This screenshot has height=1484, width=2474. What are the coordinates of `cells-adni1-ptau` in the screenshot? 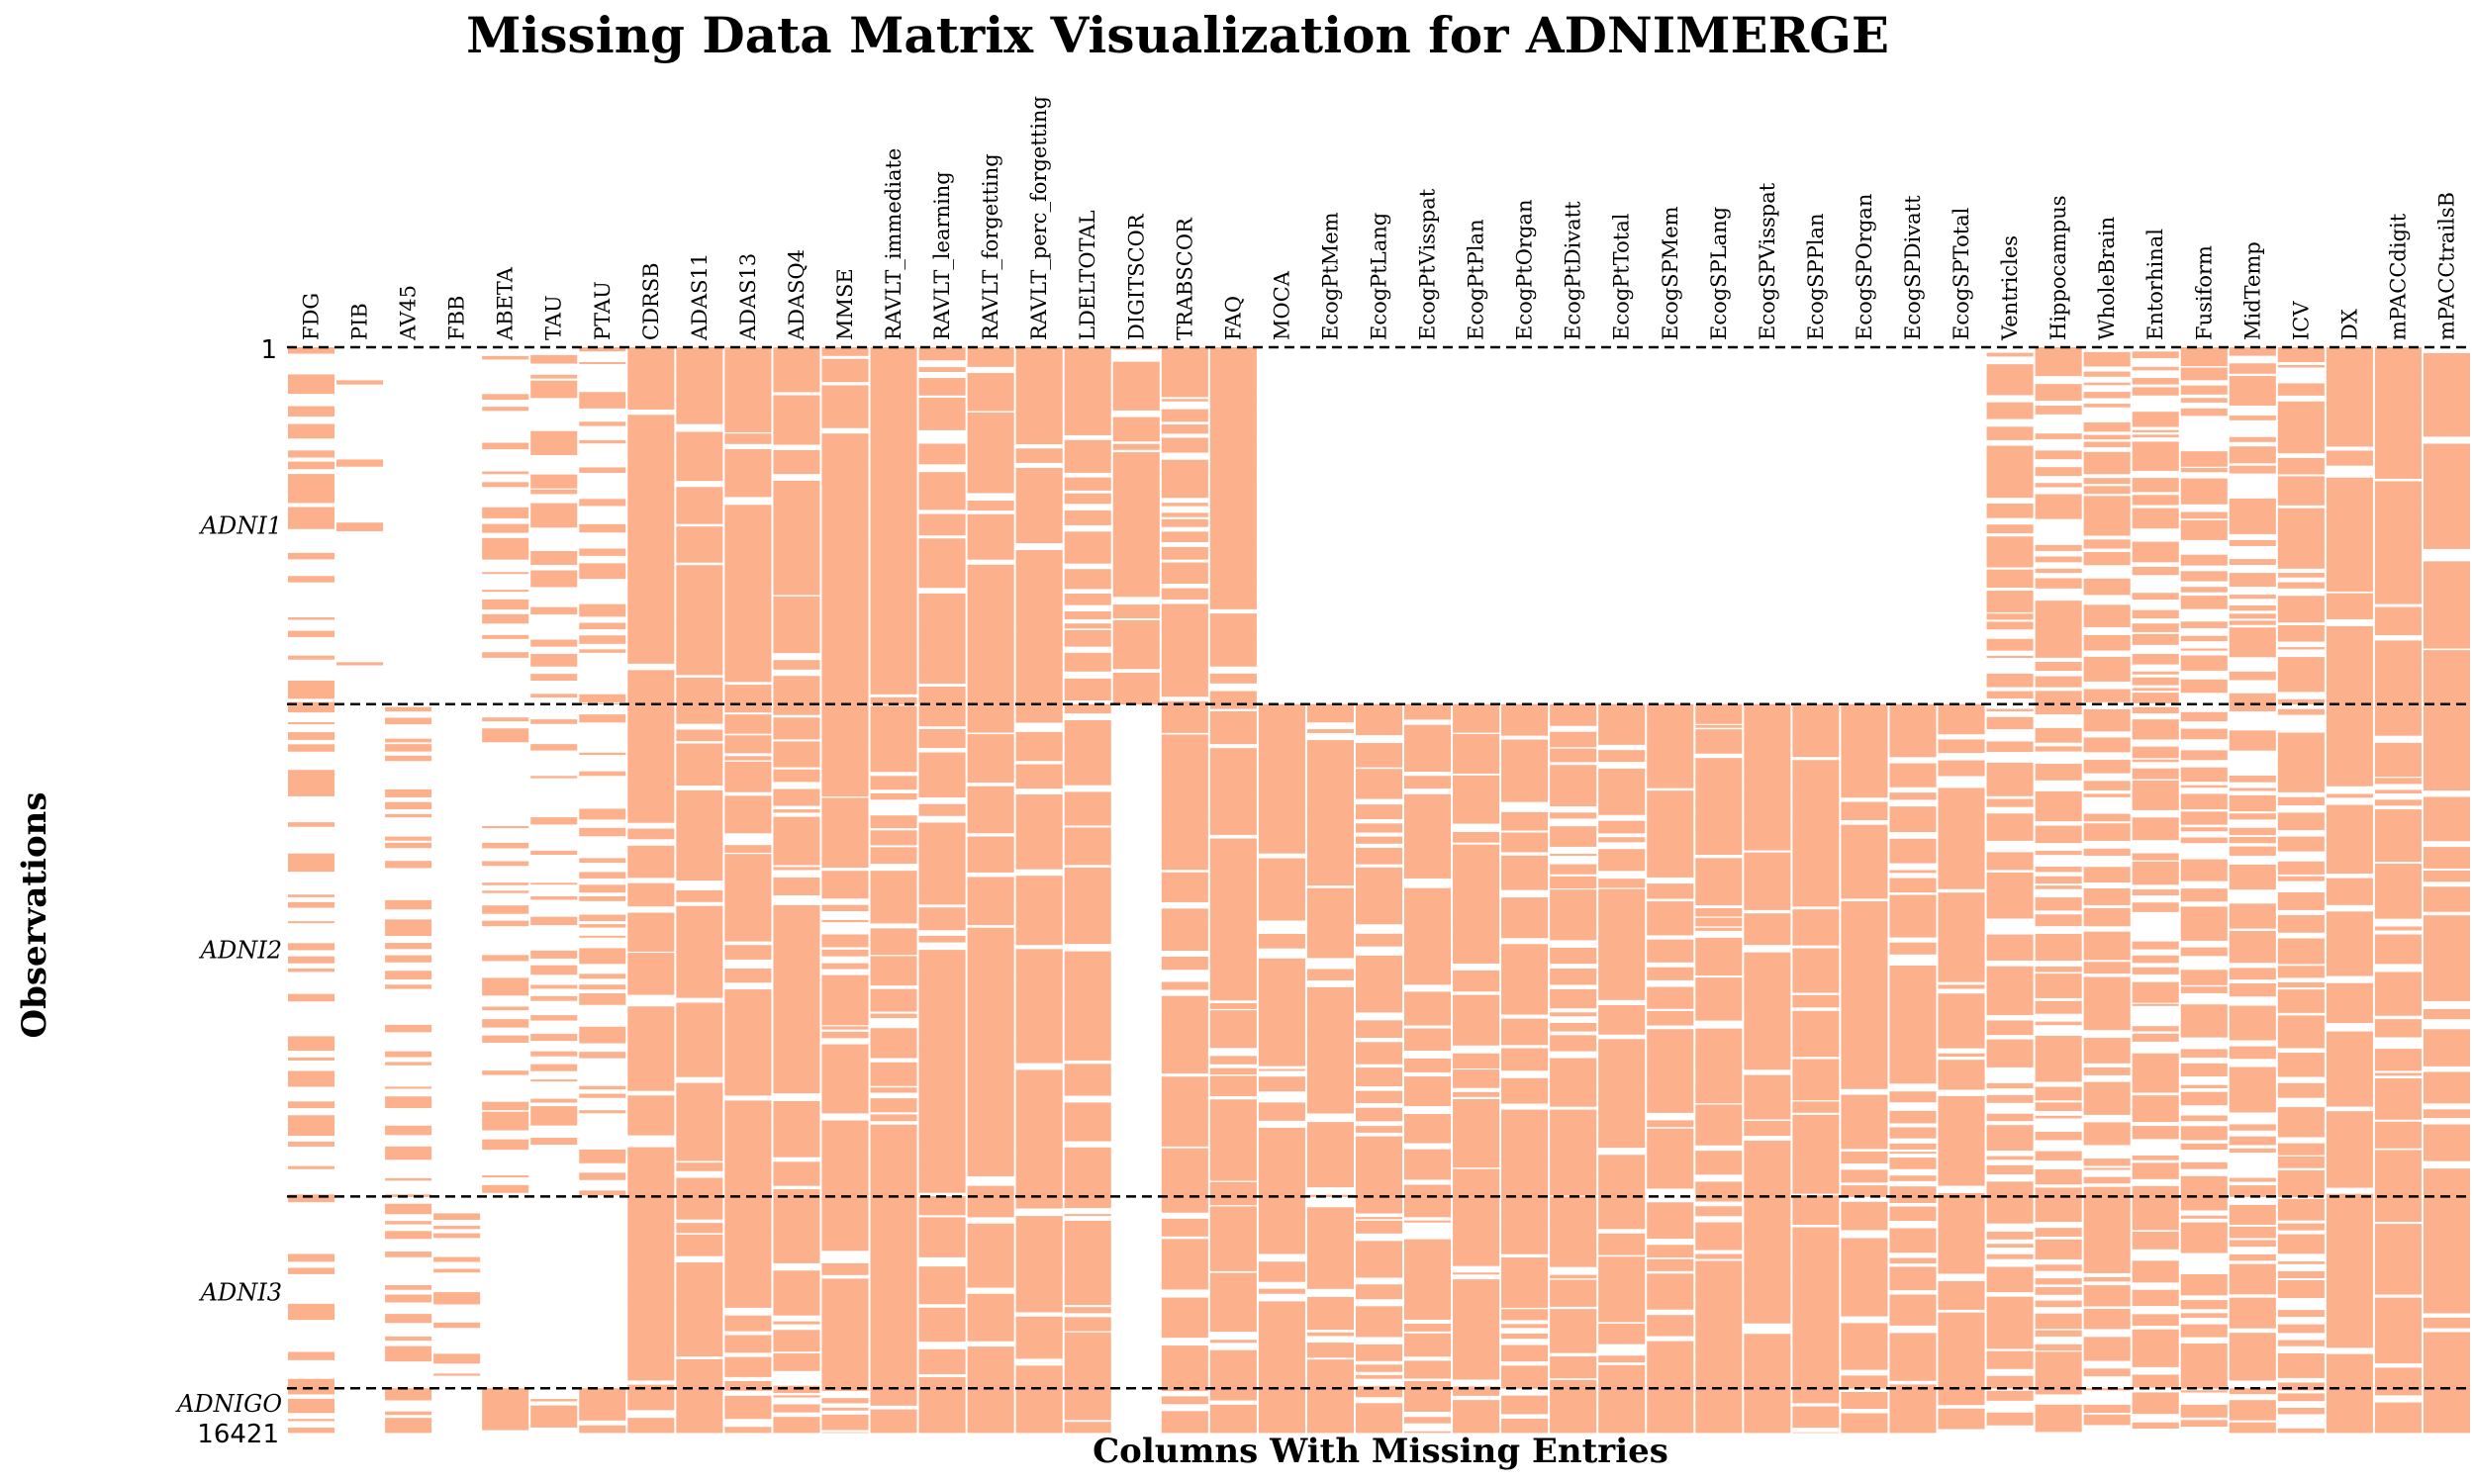 It's located at (603, 526).